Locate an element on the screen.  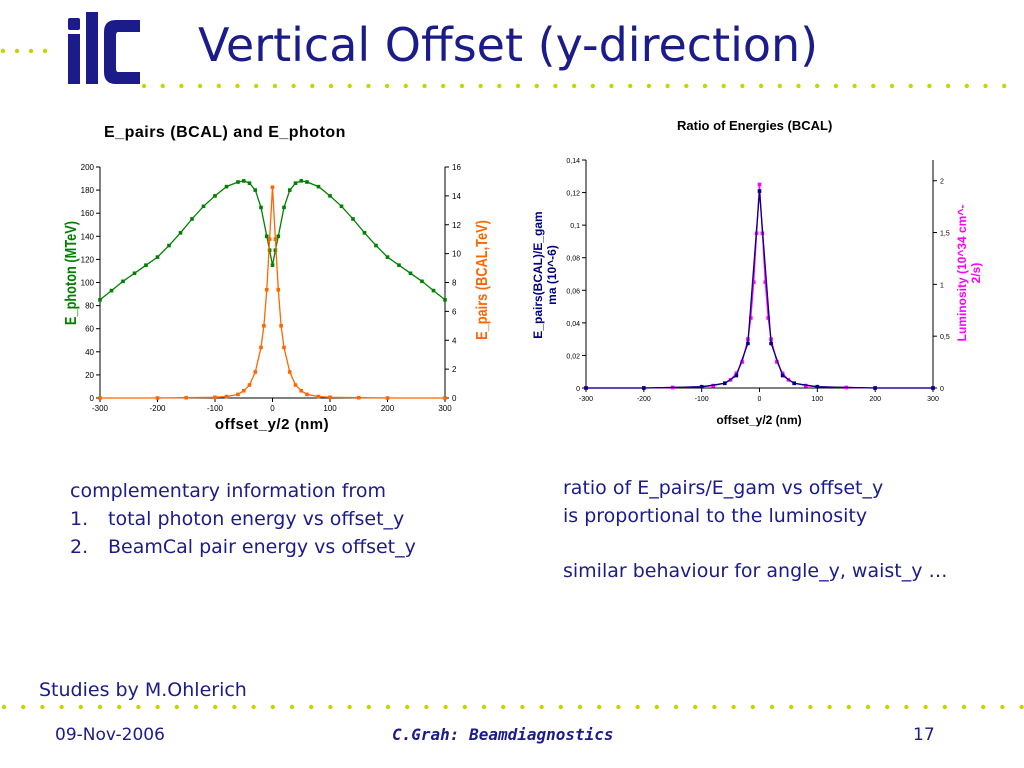
chart1-x-tick-label: 300 is located at coordinates (445, 408).